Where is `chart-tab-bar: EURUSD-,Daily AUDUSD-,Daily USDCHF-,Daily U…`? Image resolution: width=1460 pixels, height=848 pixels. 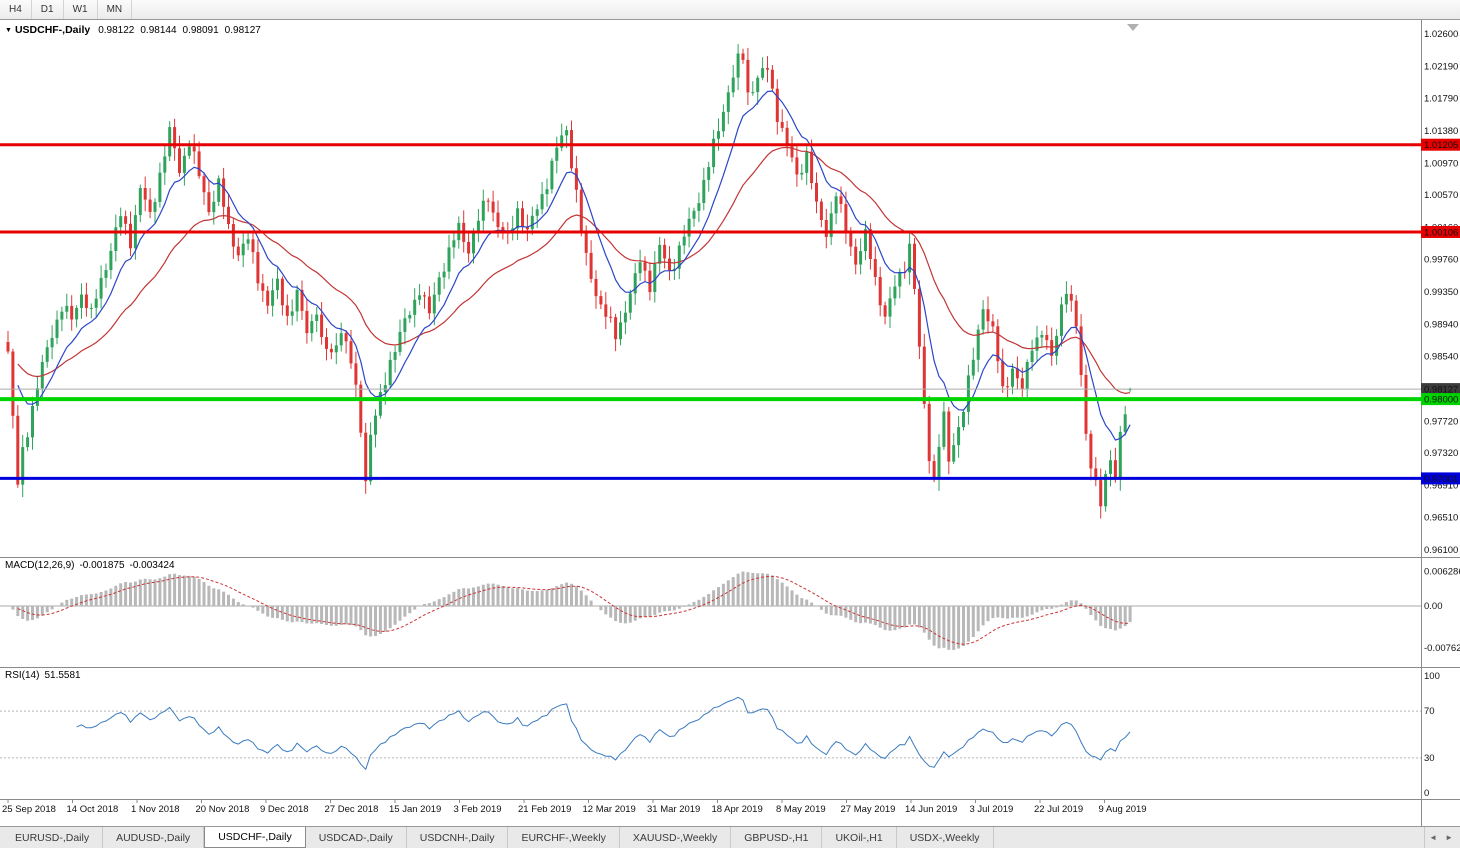
chart-tab-bar: EURUSD-,Daily AUDUSD-,Daily USDCHF-,Daily U… is located at coordinates (730, 837).